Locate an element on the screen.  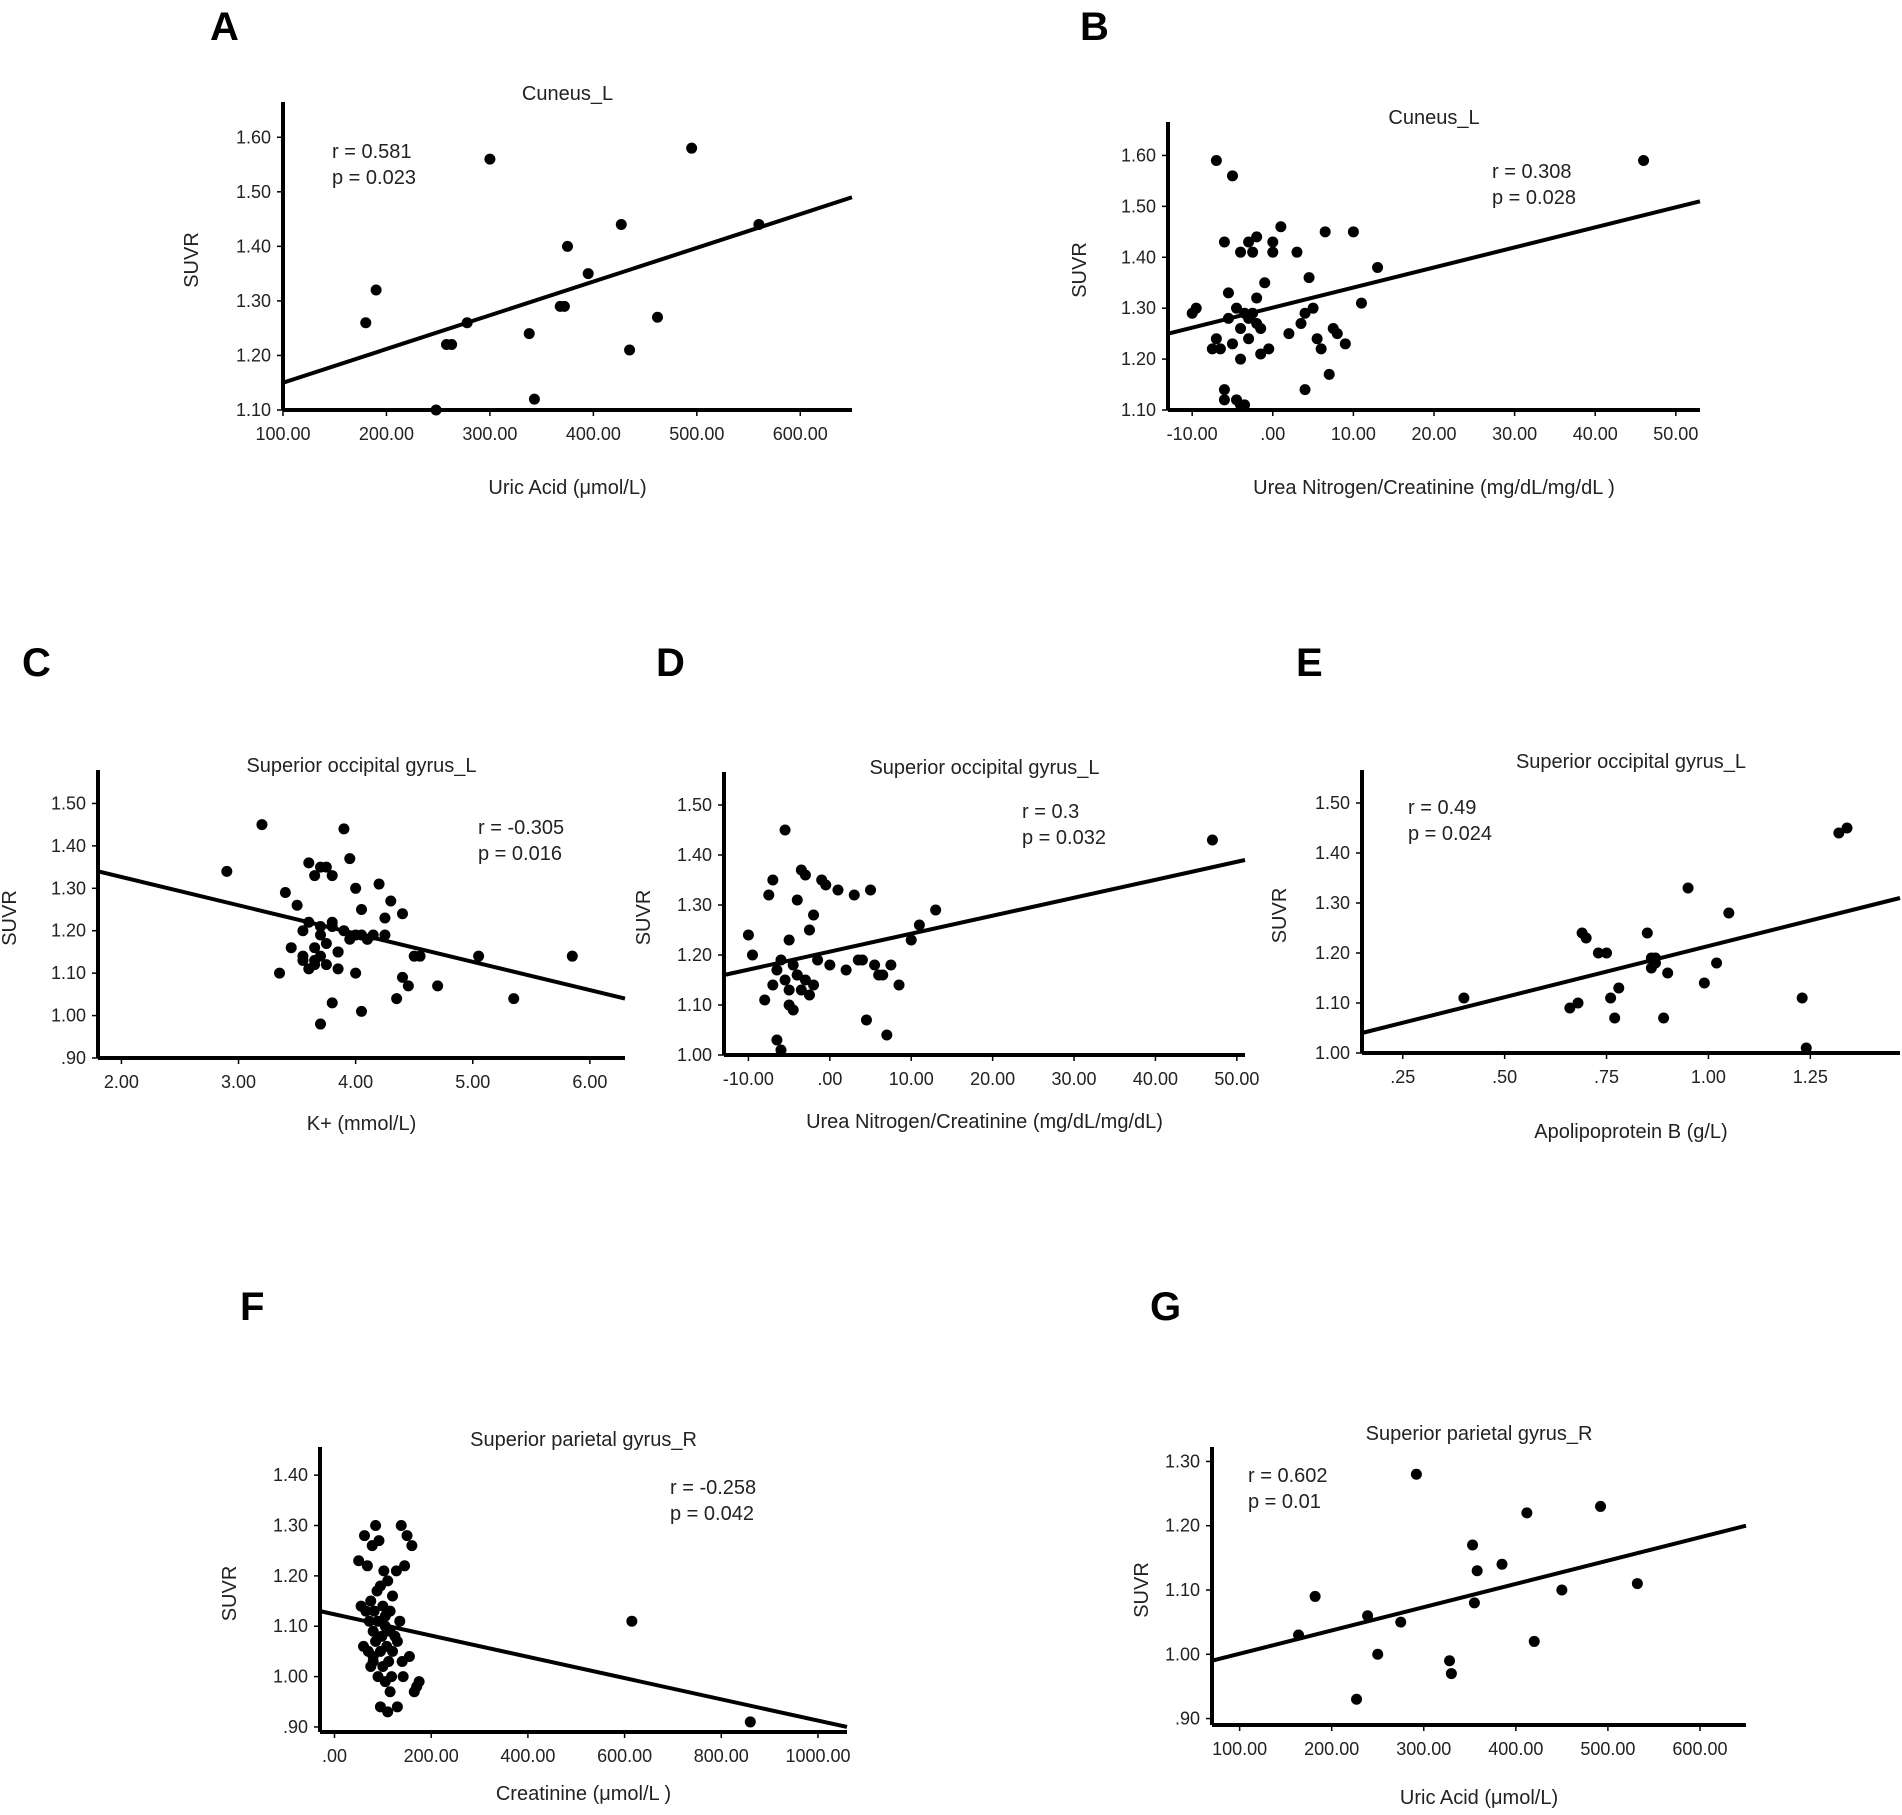
x-tick-label: 500.00 is located at coordinates (1607, 1749).